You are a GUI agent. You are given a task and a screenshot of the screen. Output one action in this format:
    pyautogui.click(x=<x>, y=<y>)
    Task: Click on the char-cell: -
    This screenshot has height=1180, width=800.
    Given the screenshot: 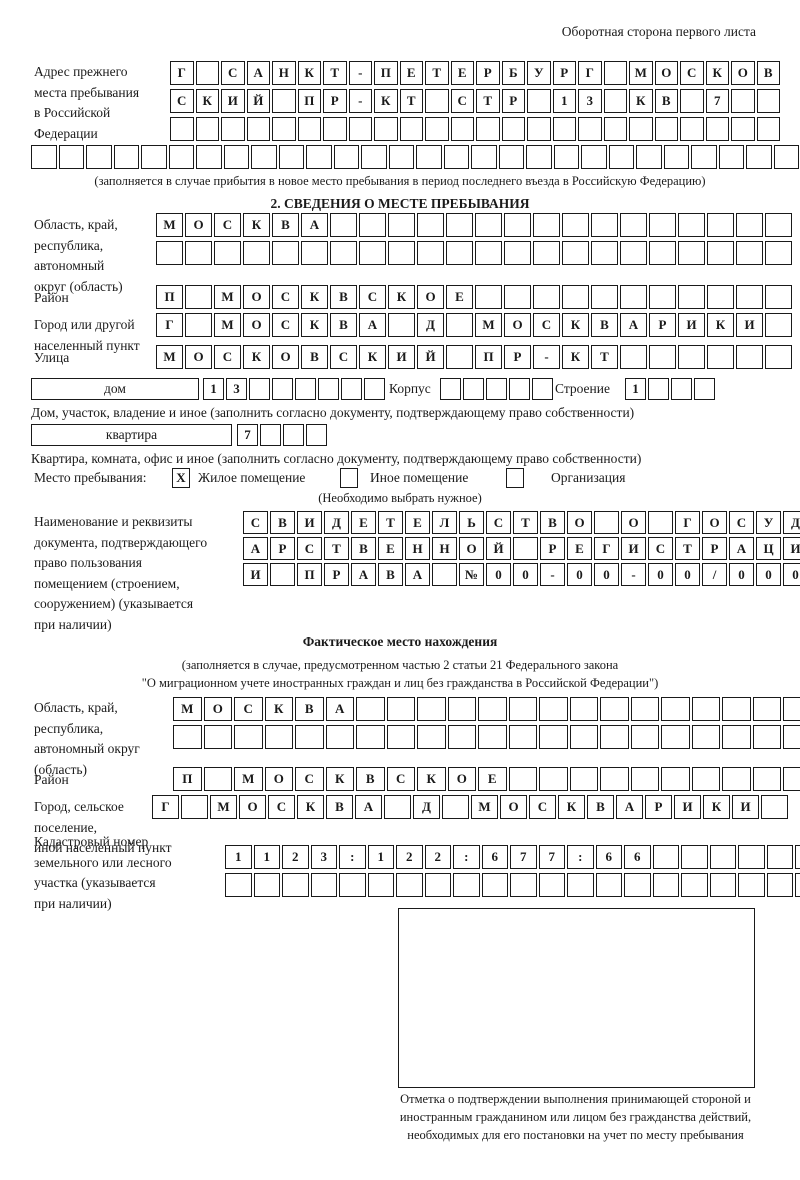 What is the action you would take?
    pyautogui.click(x=546, y=357)
    